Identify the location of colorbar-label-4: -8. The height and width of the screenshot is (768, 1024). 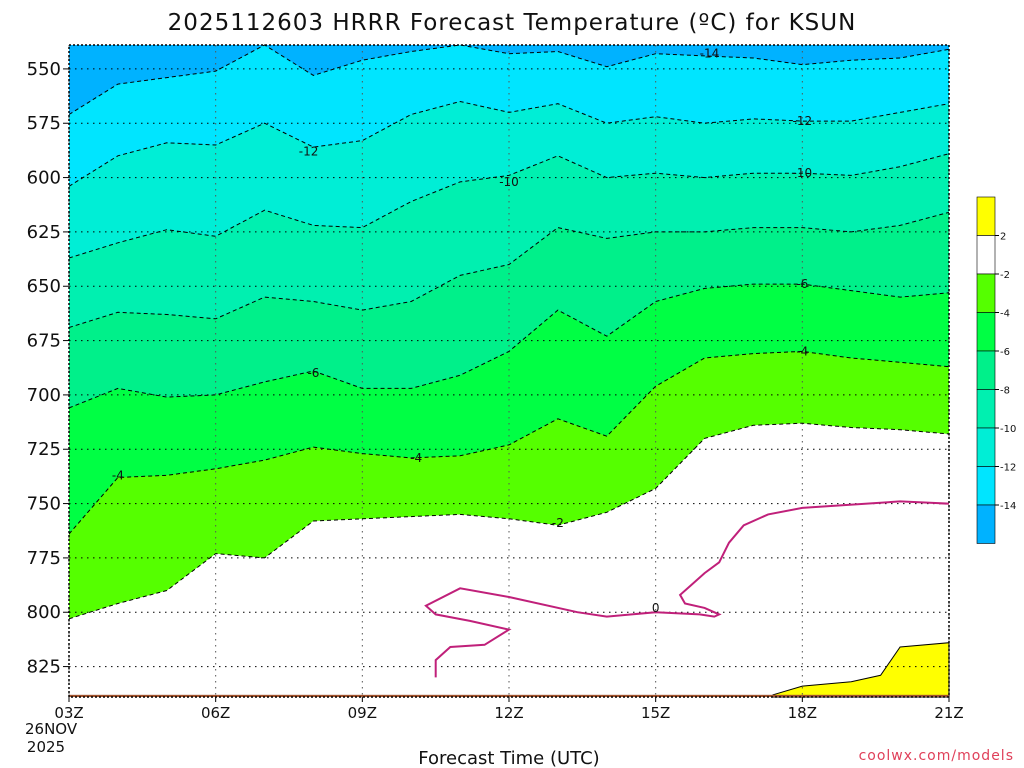
(1005, 391).